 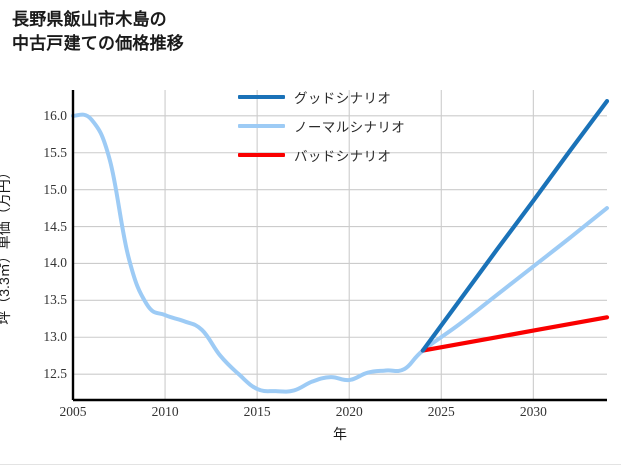 I want to click on x-axis-title: 年, so click(x=340, y=434).